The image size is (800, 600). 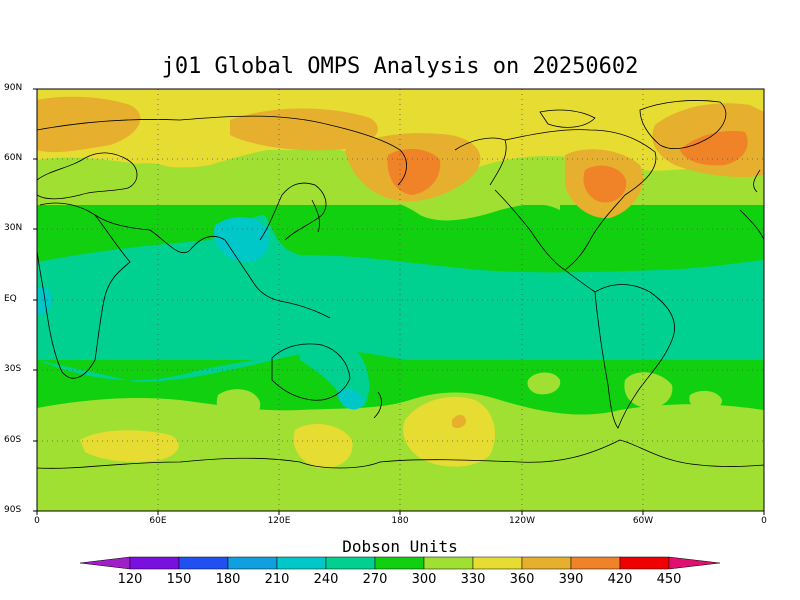 I want to click on coast-central-america, so click(x=580, y=281).